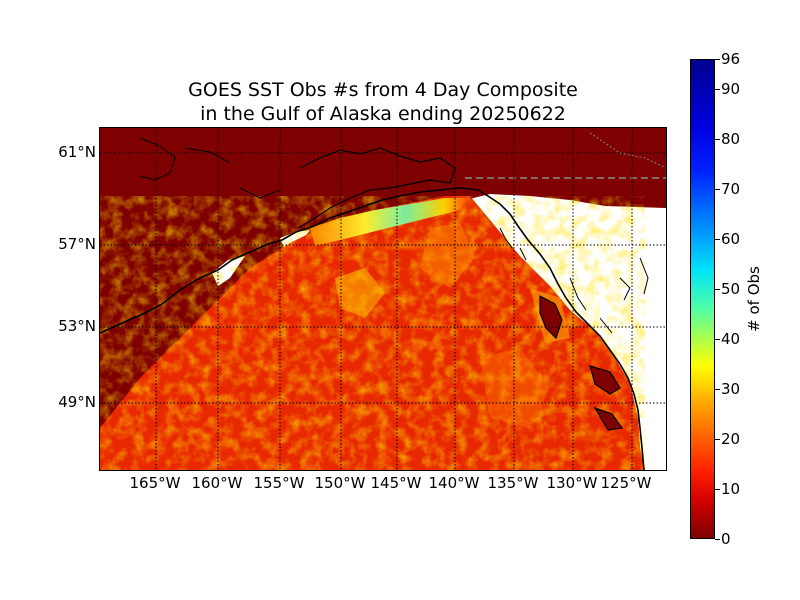  Describe the element at coordinates (279, 483) in the screenshot. I see `lon-label-155w: 155°W` at that location.